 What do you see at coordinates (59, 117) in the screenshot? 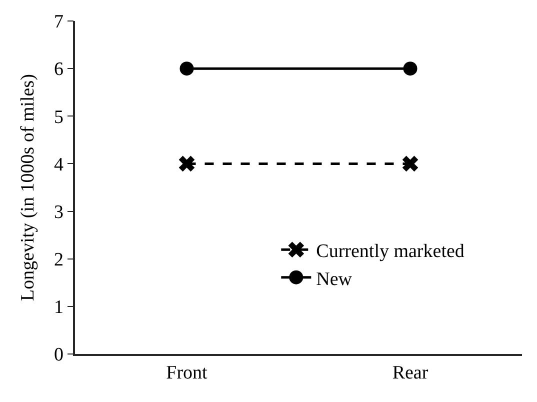
I see `y-tick-label: 5` at bounding box center [59, 117].